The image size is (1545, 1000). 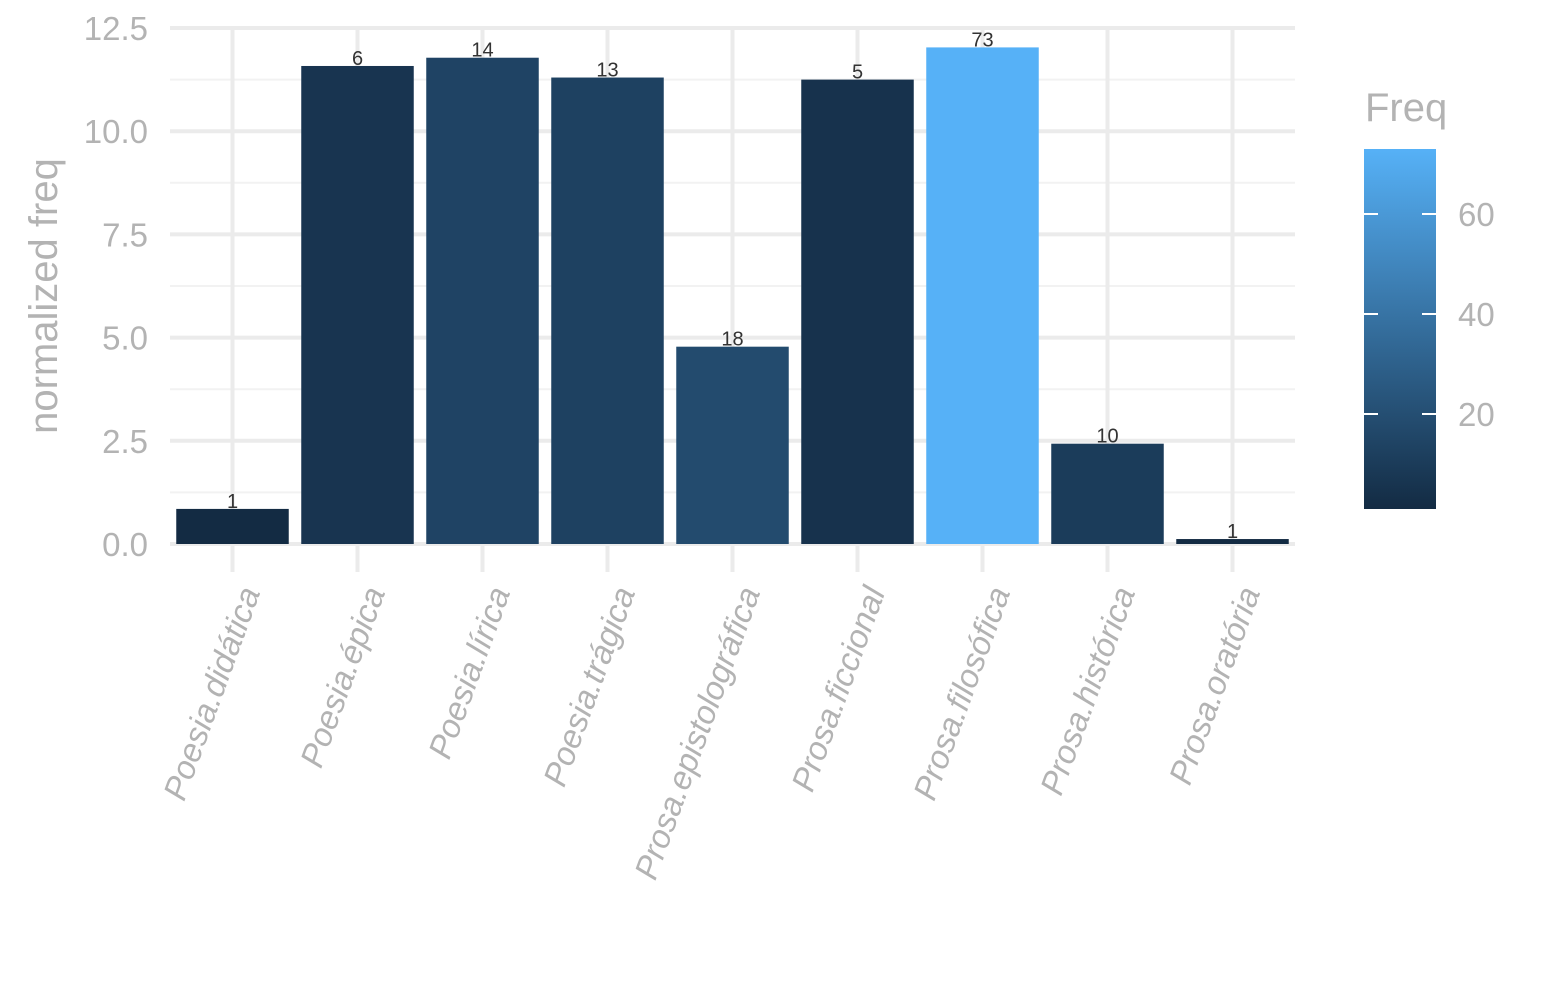 What do you see at coordinates (857, 73) in the screenshot?
I see `bar-value-label: 5` at bounding box center [857, 73].